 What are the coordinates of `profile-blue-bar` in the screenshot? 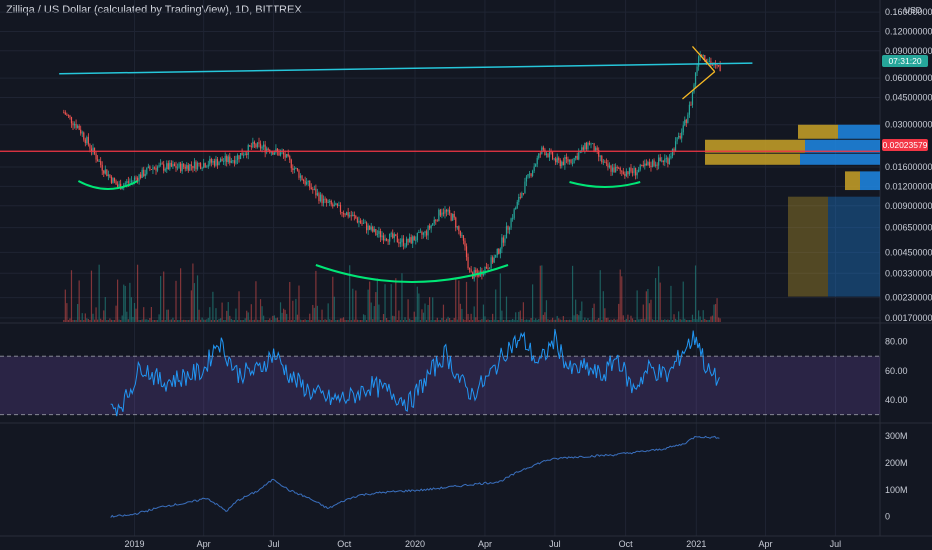 It's located at (842, 146).